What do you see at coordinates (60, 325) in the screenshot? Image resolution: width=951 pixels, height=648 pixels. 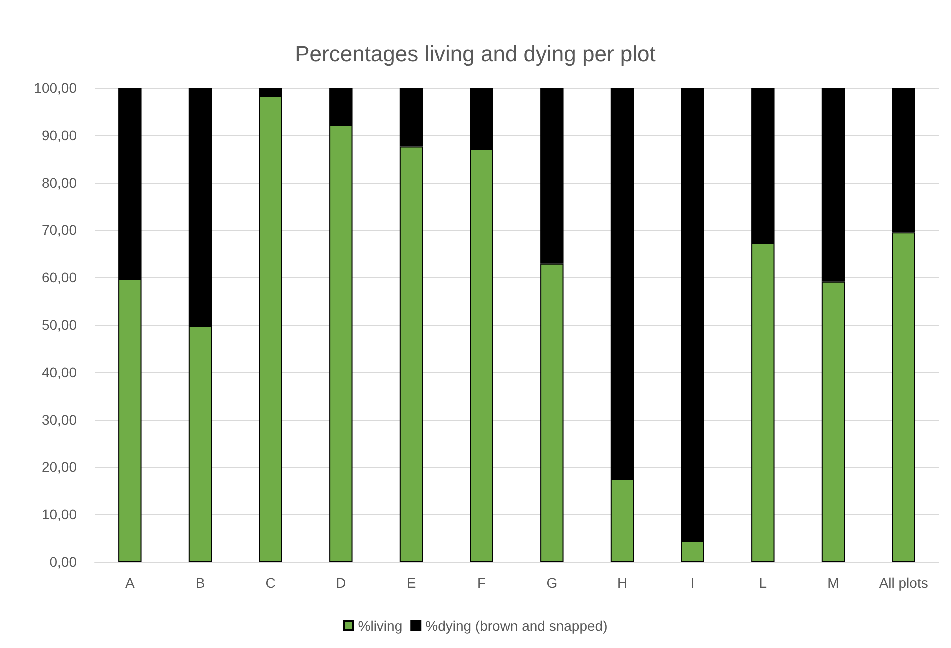 I see `y-tick-label: 50,00` at bounding box center [60, 325].